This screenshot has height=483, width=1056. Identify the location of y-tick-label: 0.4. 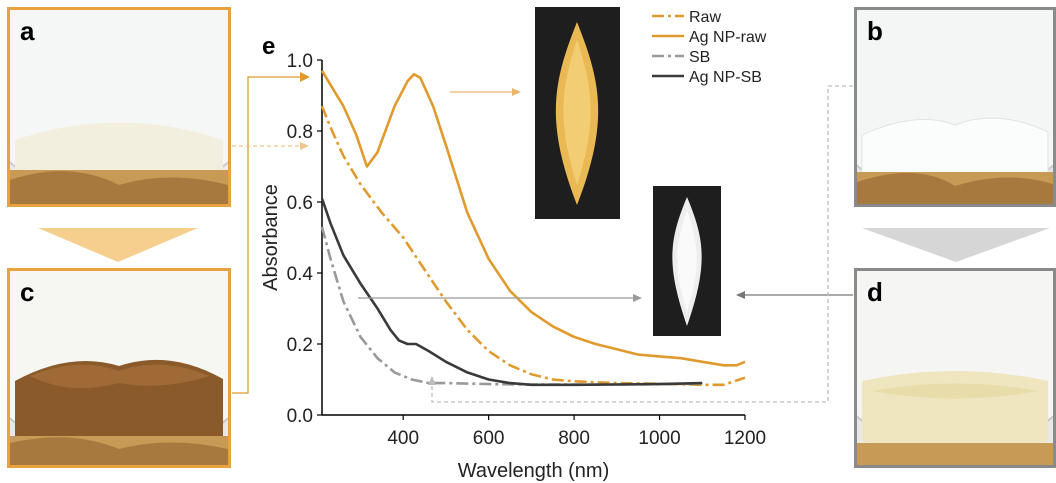
(300, 274).